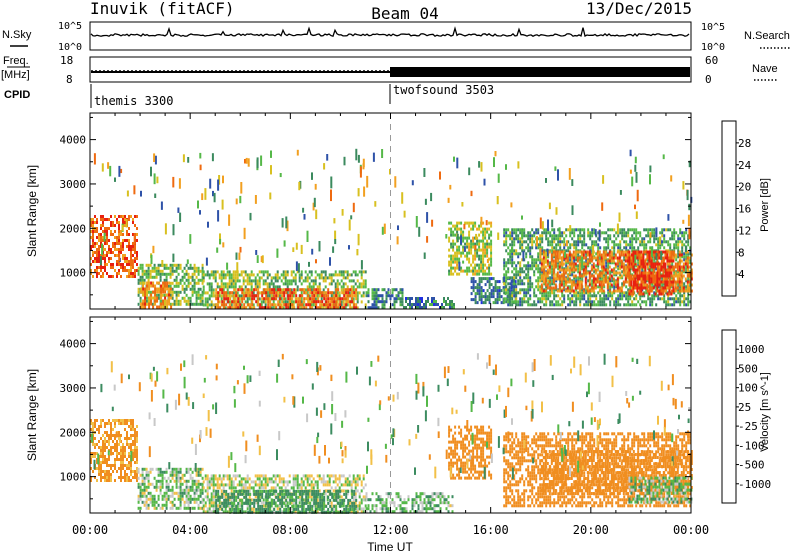  What do you see at coordinates (767, 36) in the screenshot?
I see `nsearch-label: N.Search` at bounding box center [767, 36].